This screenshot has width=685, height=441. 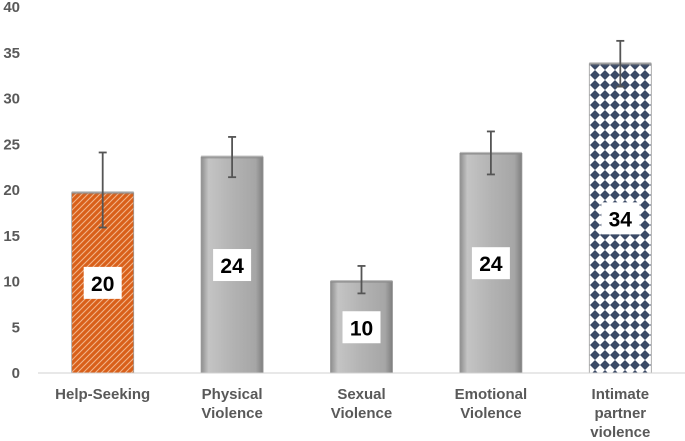 I want to click on data-label: 10, so click(x=361, y=327).